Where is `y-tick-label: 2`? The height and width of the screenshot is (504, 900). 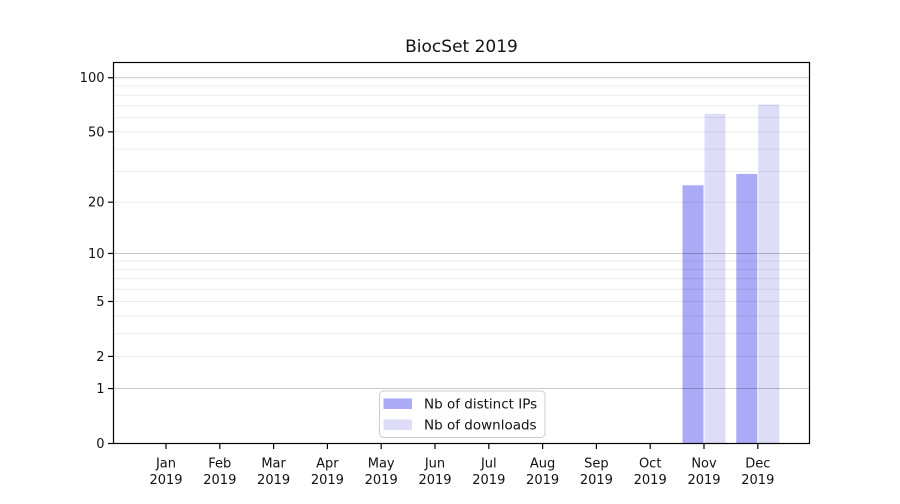
y-tick-label: 2 is located at coordinates (100, 357).